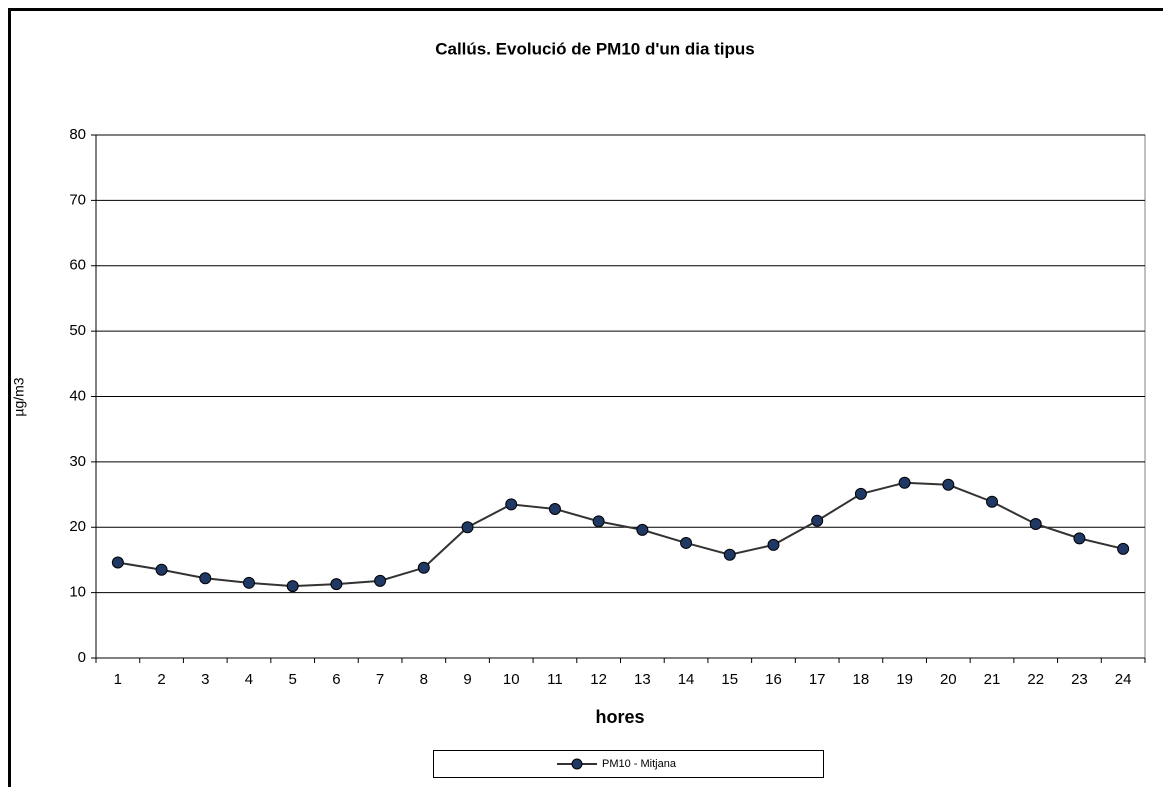 This screenshot has width=1163, height=787. Describe the element at coordinates (577, 764) in the screenshot. I see `legend-marker` at that location.